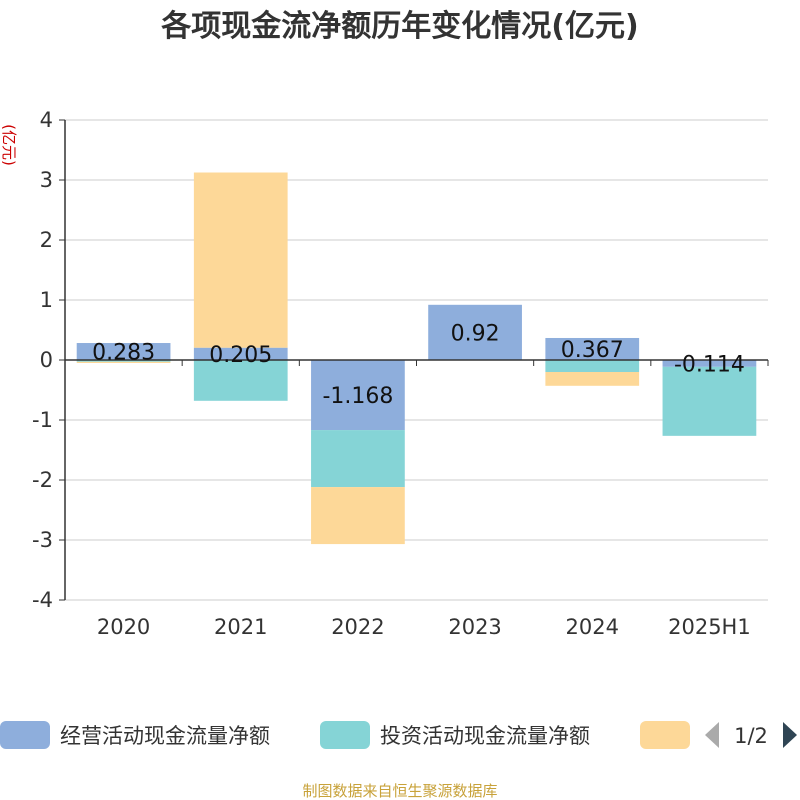  I want to click on legend-next-icon, so click(790, 735).